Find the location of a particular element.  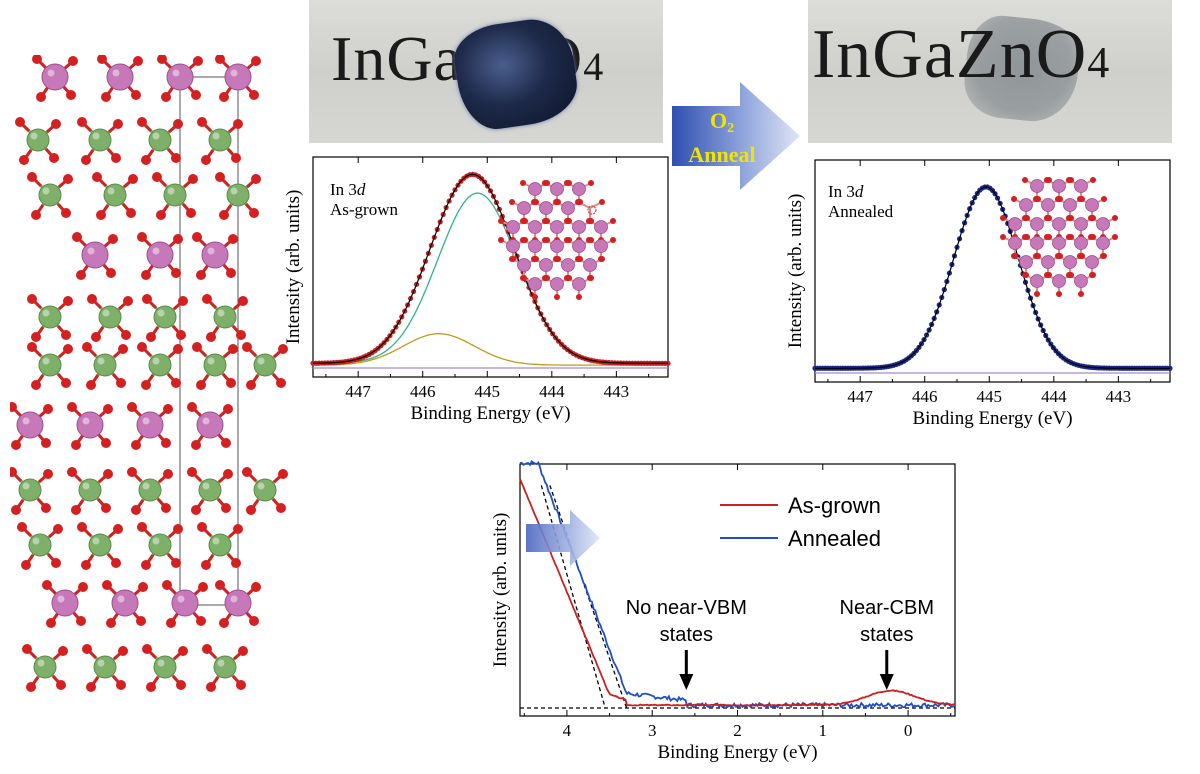

pointer-arrow-head-icon is located at coordinates (886, 682).